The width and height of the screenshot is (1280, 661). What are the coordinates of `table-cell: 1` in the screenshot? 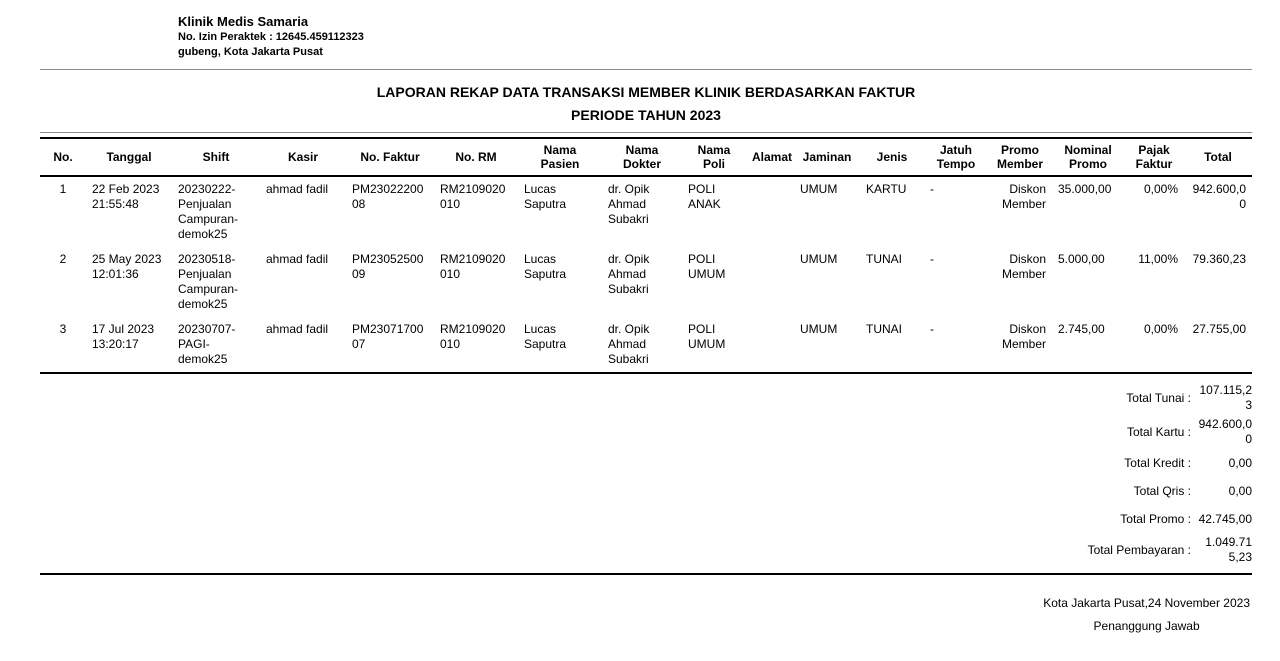 It's located at (63, 189).